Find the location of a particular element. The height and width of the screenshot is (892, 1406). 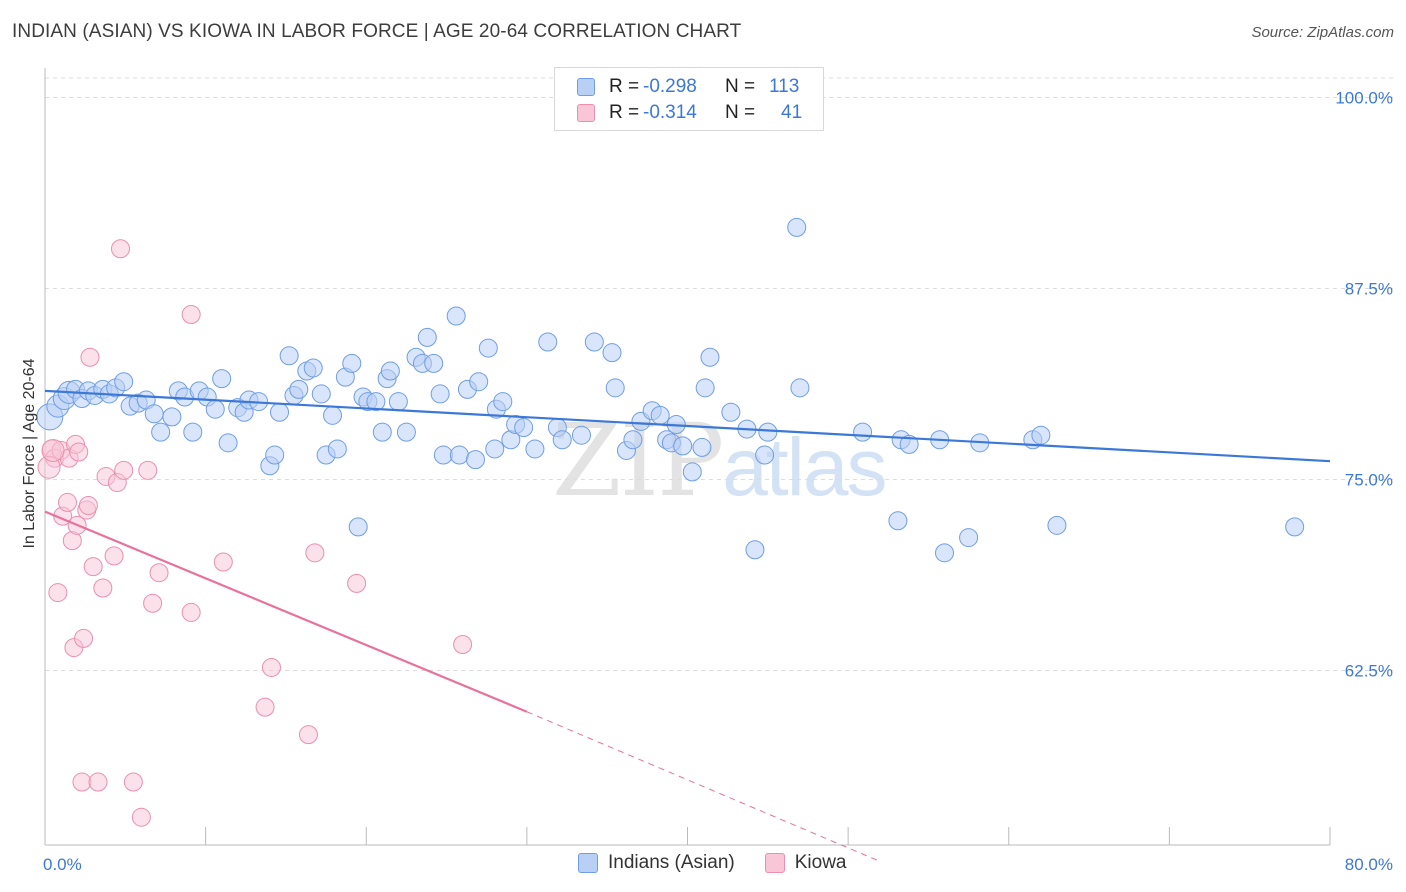

correlation-legend: R = -0.298 N = 113 R = -0.314 N = 41 is located at coordinates (689, 99).